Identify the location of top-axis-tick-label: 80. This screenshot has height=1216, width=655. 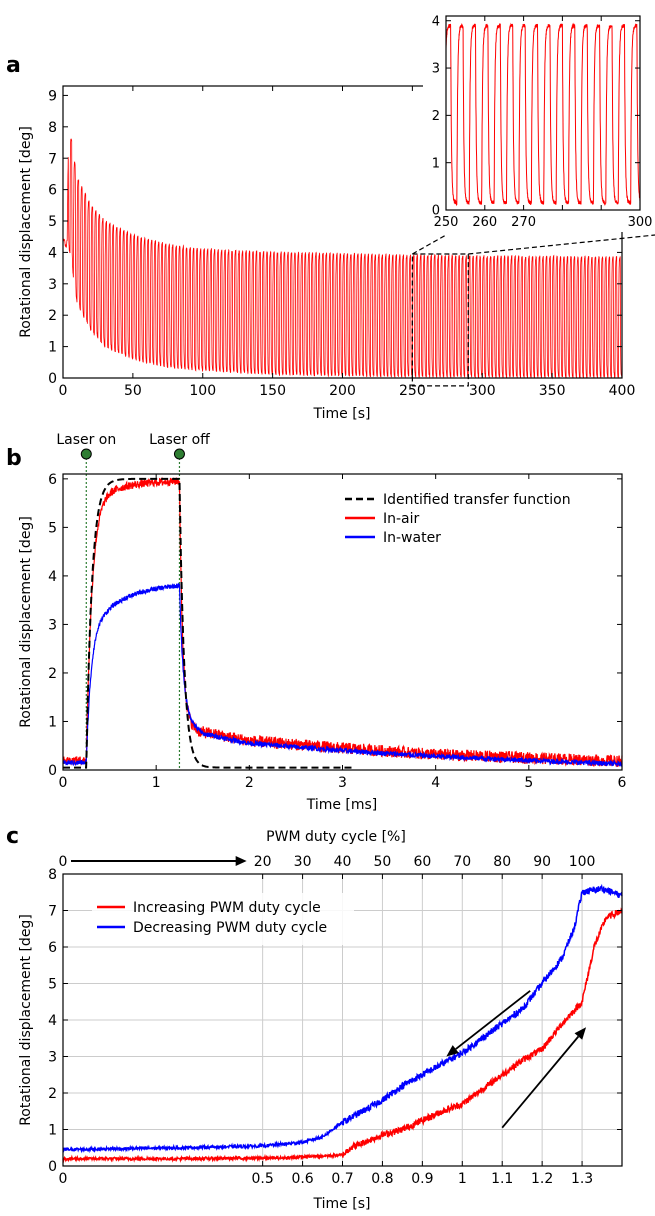
(502, 862).